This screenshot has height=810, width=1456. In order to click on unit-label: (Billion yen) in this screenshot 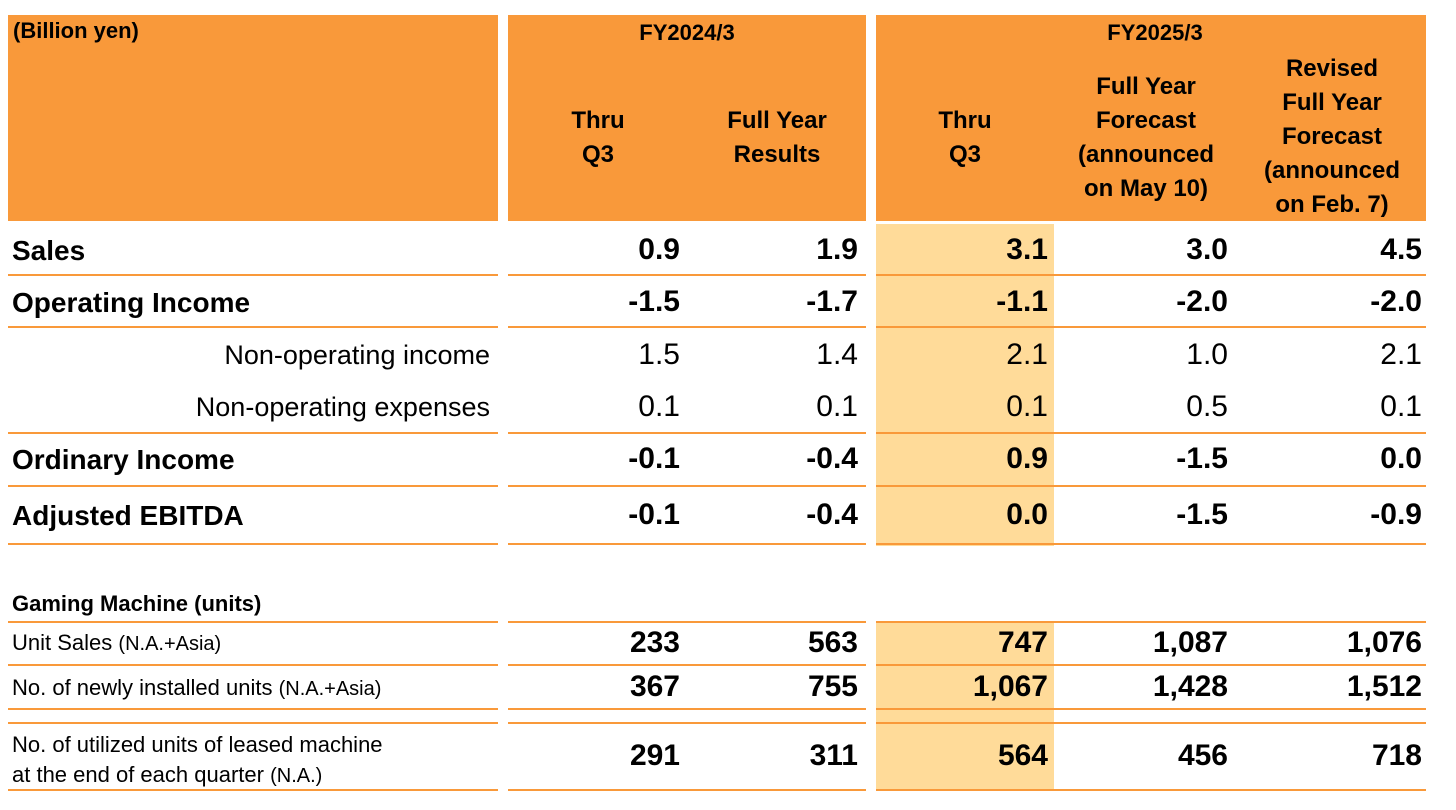, I will do `click(76, 30)`.